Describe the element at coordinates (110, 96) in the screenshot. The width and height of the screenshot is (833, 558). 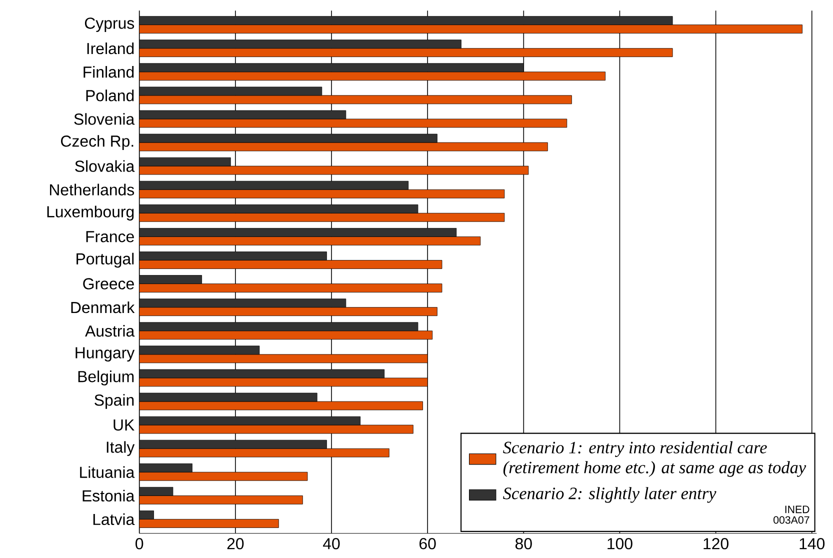
I see `y-tick-label: Poland` at that location.